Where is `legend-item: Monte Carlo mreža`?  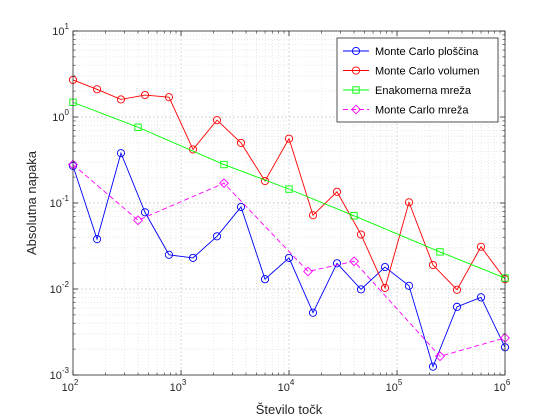 legend-item: Monte Carlo mreža is located at coordinates (406, 111).